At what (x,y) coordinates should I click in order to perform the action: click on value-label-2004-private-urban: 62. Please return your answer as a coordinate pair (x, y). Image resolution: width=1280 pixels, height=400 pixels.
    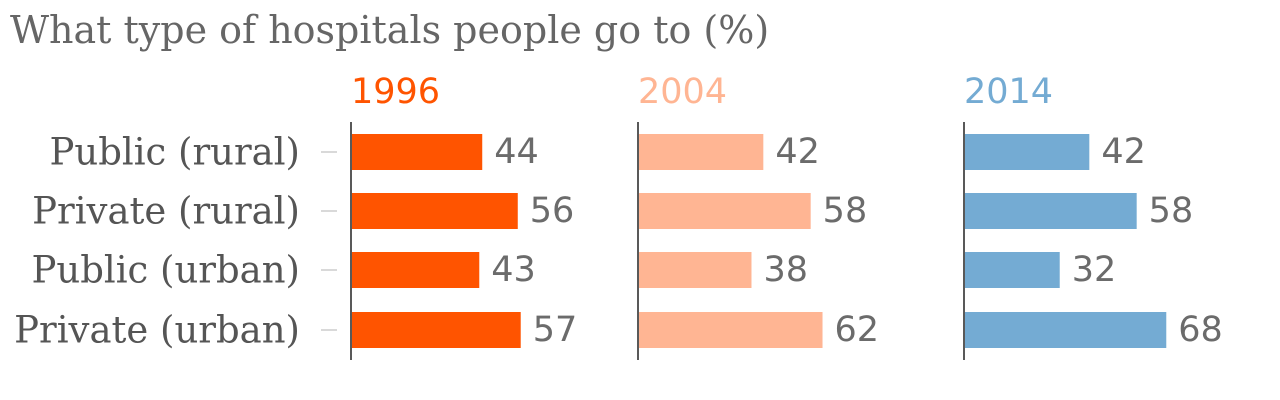
    Looking at the image, I should click on (857, 330).